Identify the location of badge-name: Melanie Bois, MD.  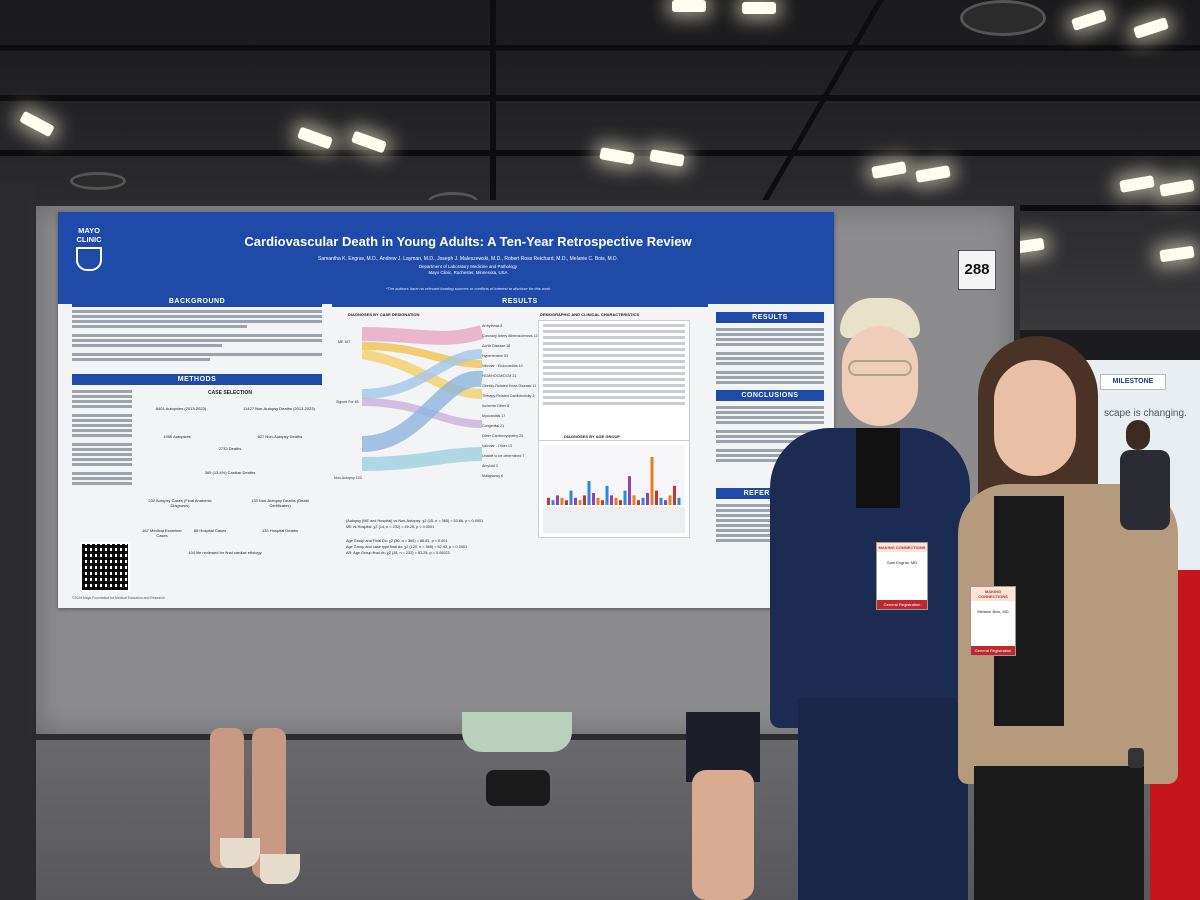
(993, 611).